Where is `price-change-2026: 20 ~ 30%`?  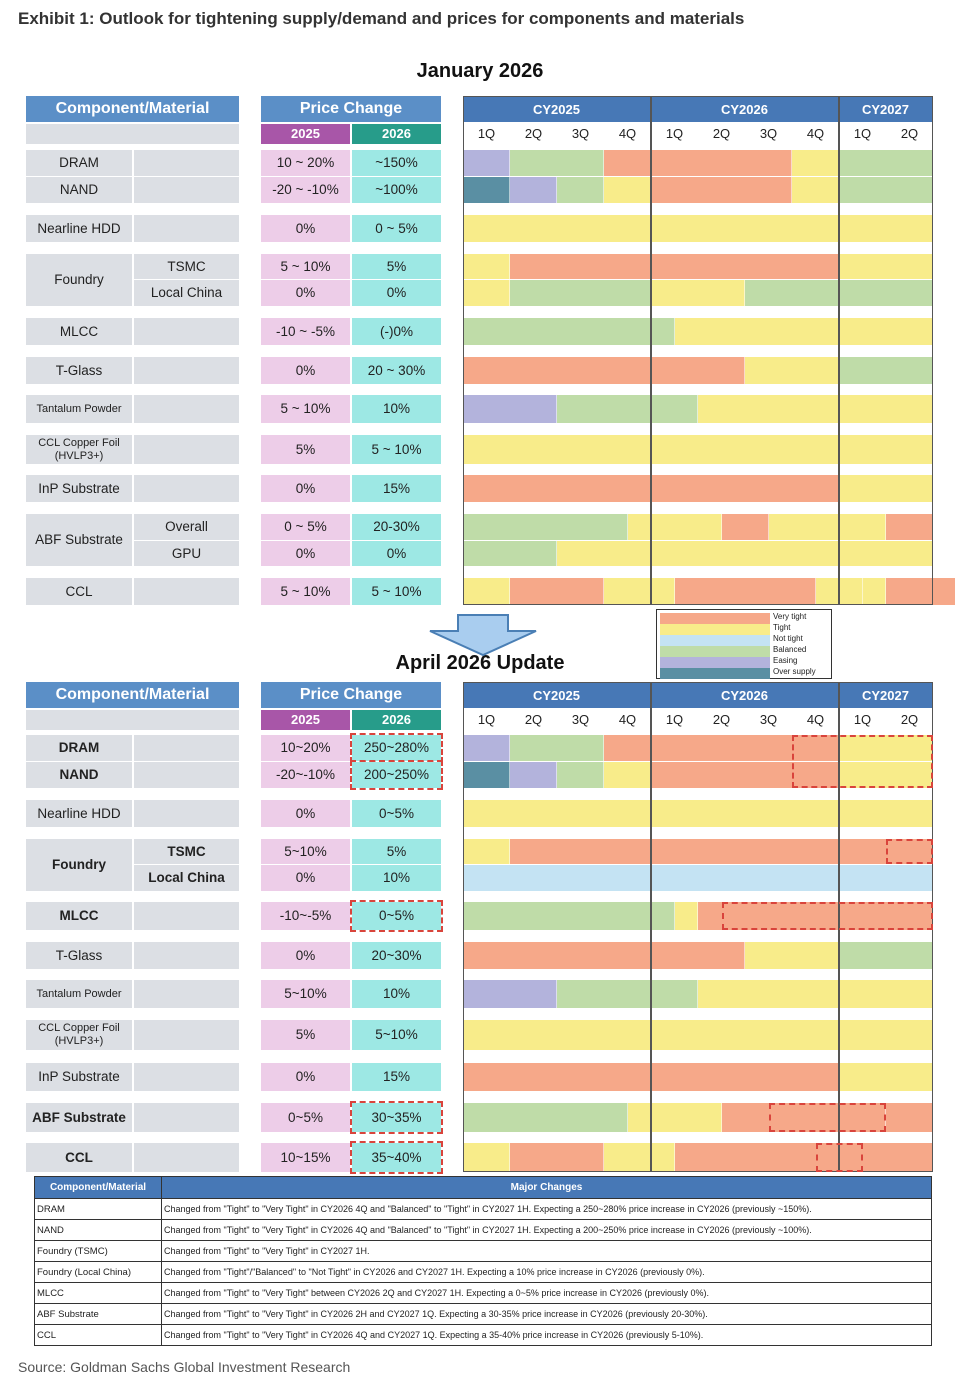
price-change-2026: 20 ~ 30% is located at coordinates (396, 370).